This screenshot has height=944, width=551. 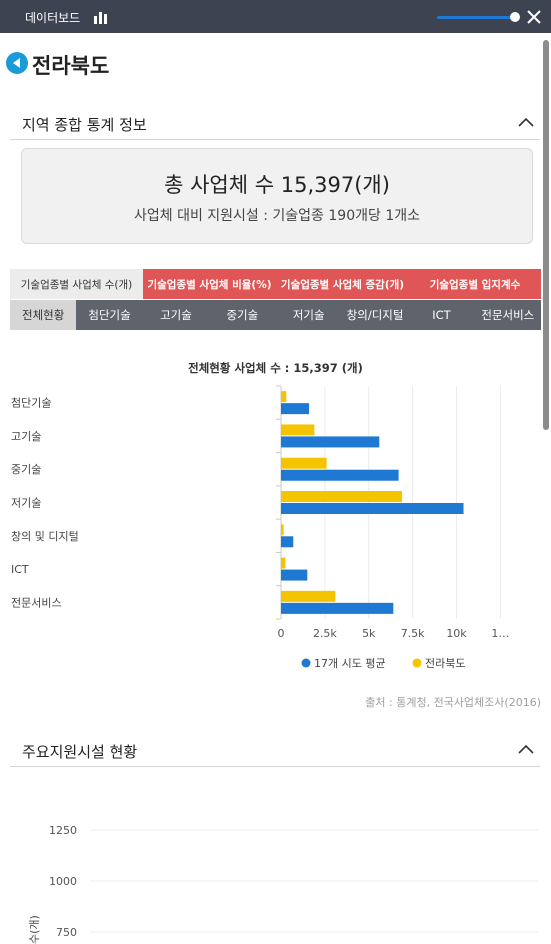 What do you see at coordinates (36, 602) in the screenshot?
I see `category-label: 전문서비스` at bounding box center [36, 602].